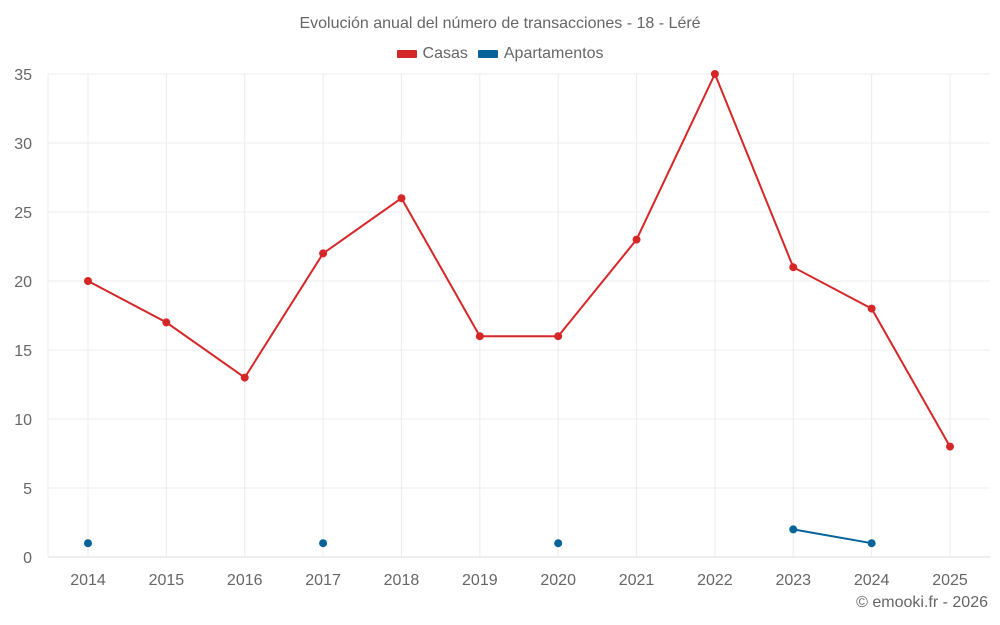  Describe the element at coordinates (950, 580) in the screenshot. I see `x-tick-label: 2025` at that location.